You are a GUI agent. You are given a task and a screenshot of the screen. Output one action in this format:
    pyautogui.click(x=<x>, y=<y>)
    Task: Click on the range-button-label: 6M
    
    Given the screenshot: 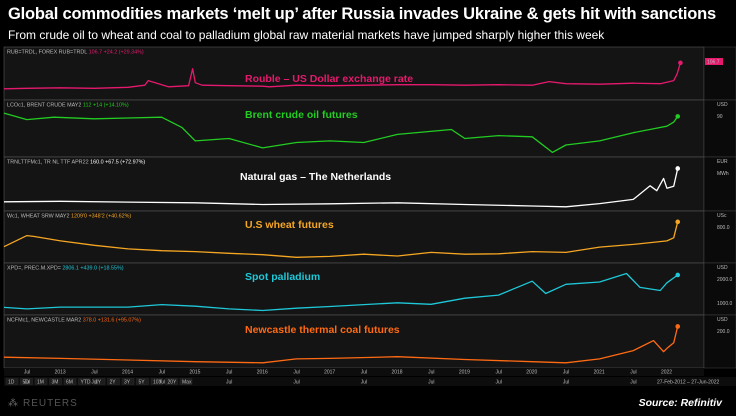 What is the action you would take?
    pyautogui.click(x=69, y=383)
    